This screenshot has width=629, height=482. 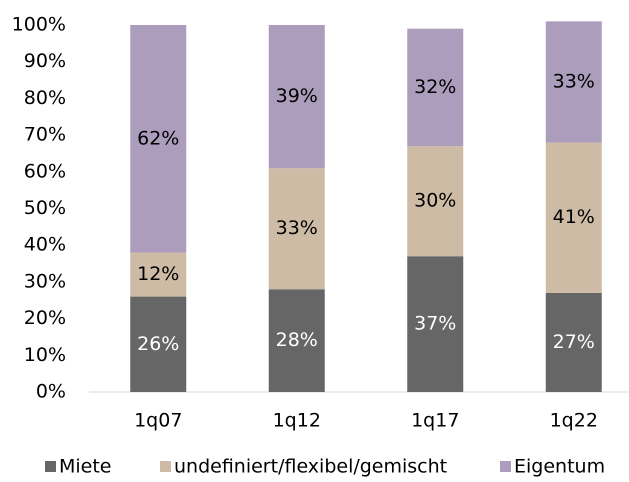 What do you see at coordinates (51, 392) in the screenshot?
I see `y-tick-label: 0%` at bounding box center [51, 392].